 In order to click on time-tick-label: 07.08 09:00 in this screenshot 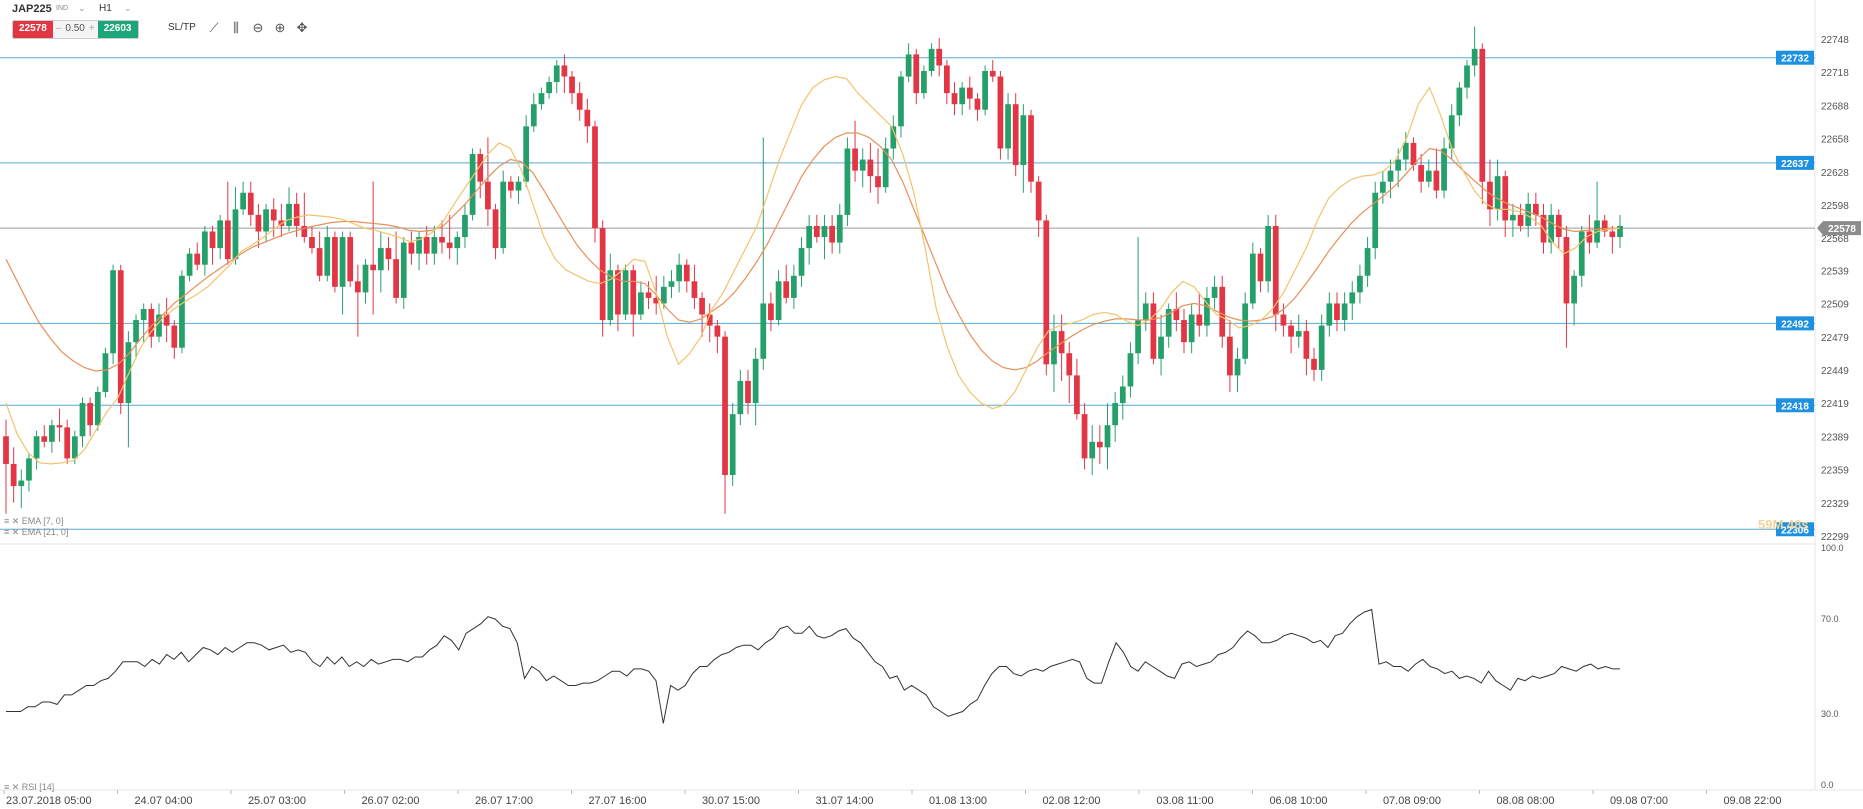, I will do `click(1412, 801)`.